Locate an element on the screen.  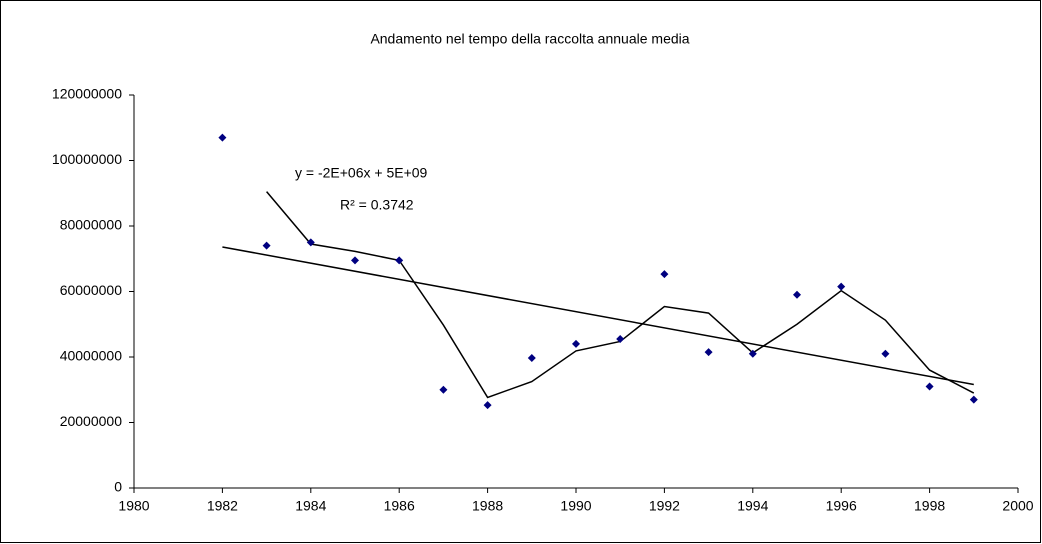
y-tick-label: 40000000 is located at coordinates (91, 356).